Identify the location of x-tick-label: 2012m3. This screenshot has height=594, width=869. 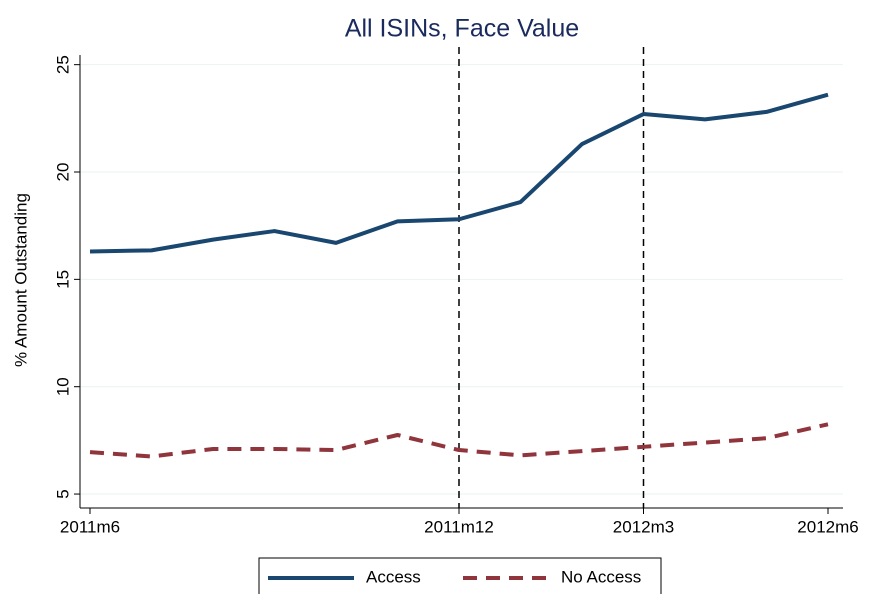
(643, 526).